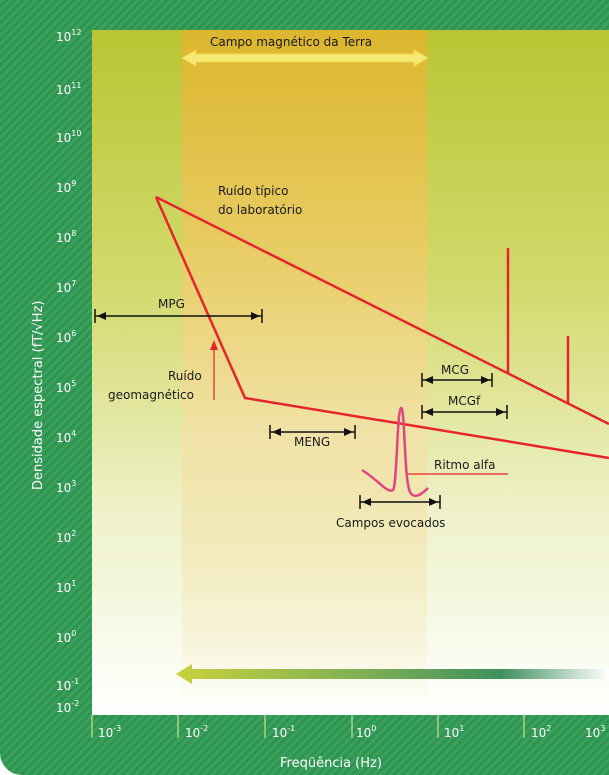  Describe the element at coordinates (253, 191) in the screenshot. I see `lab-noise-label-line1: Ruído típico` at that location.